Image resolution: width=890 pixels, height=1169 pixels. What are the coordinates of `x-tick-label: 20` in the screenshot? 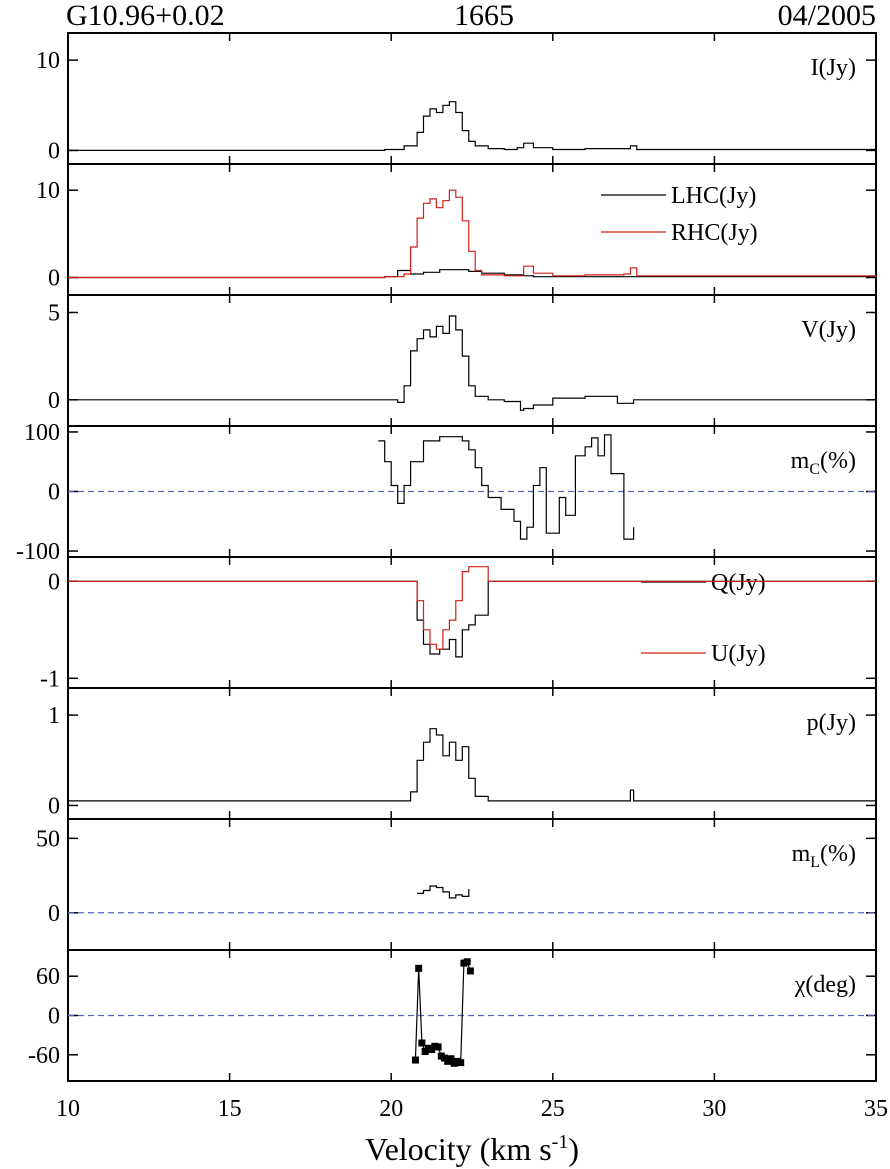 It's located at (391, 1109).